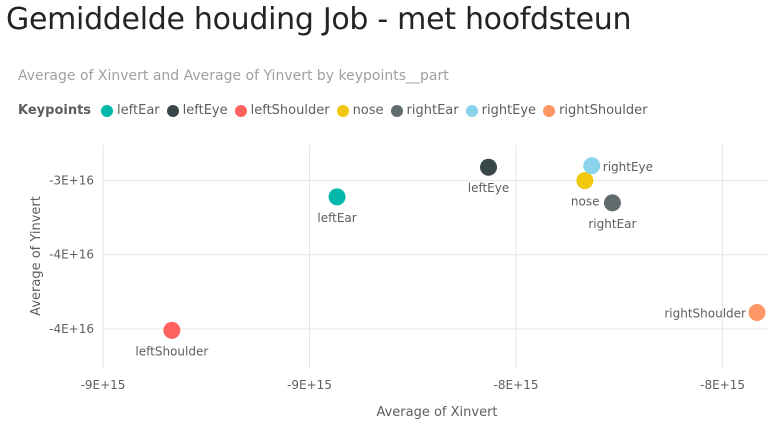 This screenshot has height=437, width=784. What do you see at coordinates (757, 313) in the screenshot?
I see `point-rightShoulder` at bounding box center [757, 313].